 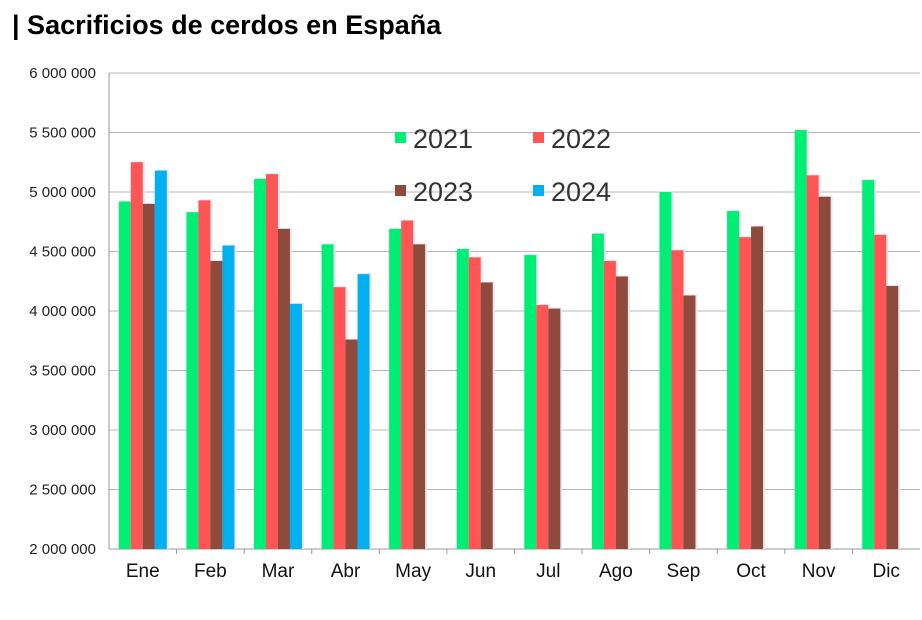 What do you see at coordinates (621, 412) in the screenshot?
I see `bar-2023-Ago` at bounding box center [621, 412].